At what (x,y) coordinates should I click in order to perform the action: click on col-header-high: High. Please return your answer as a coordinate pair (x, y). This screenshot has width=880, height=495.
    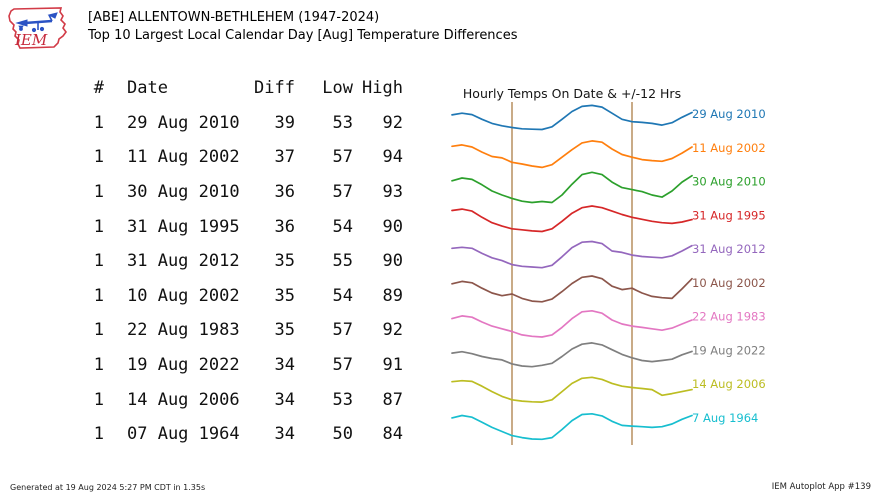
    Looking at the image, I should click on (382, 88).